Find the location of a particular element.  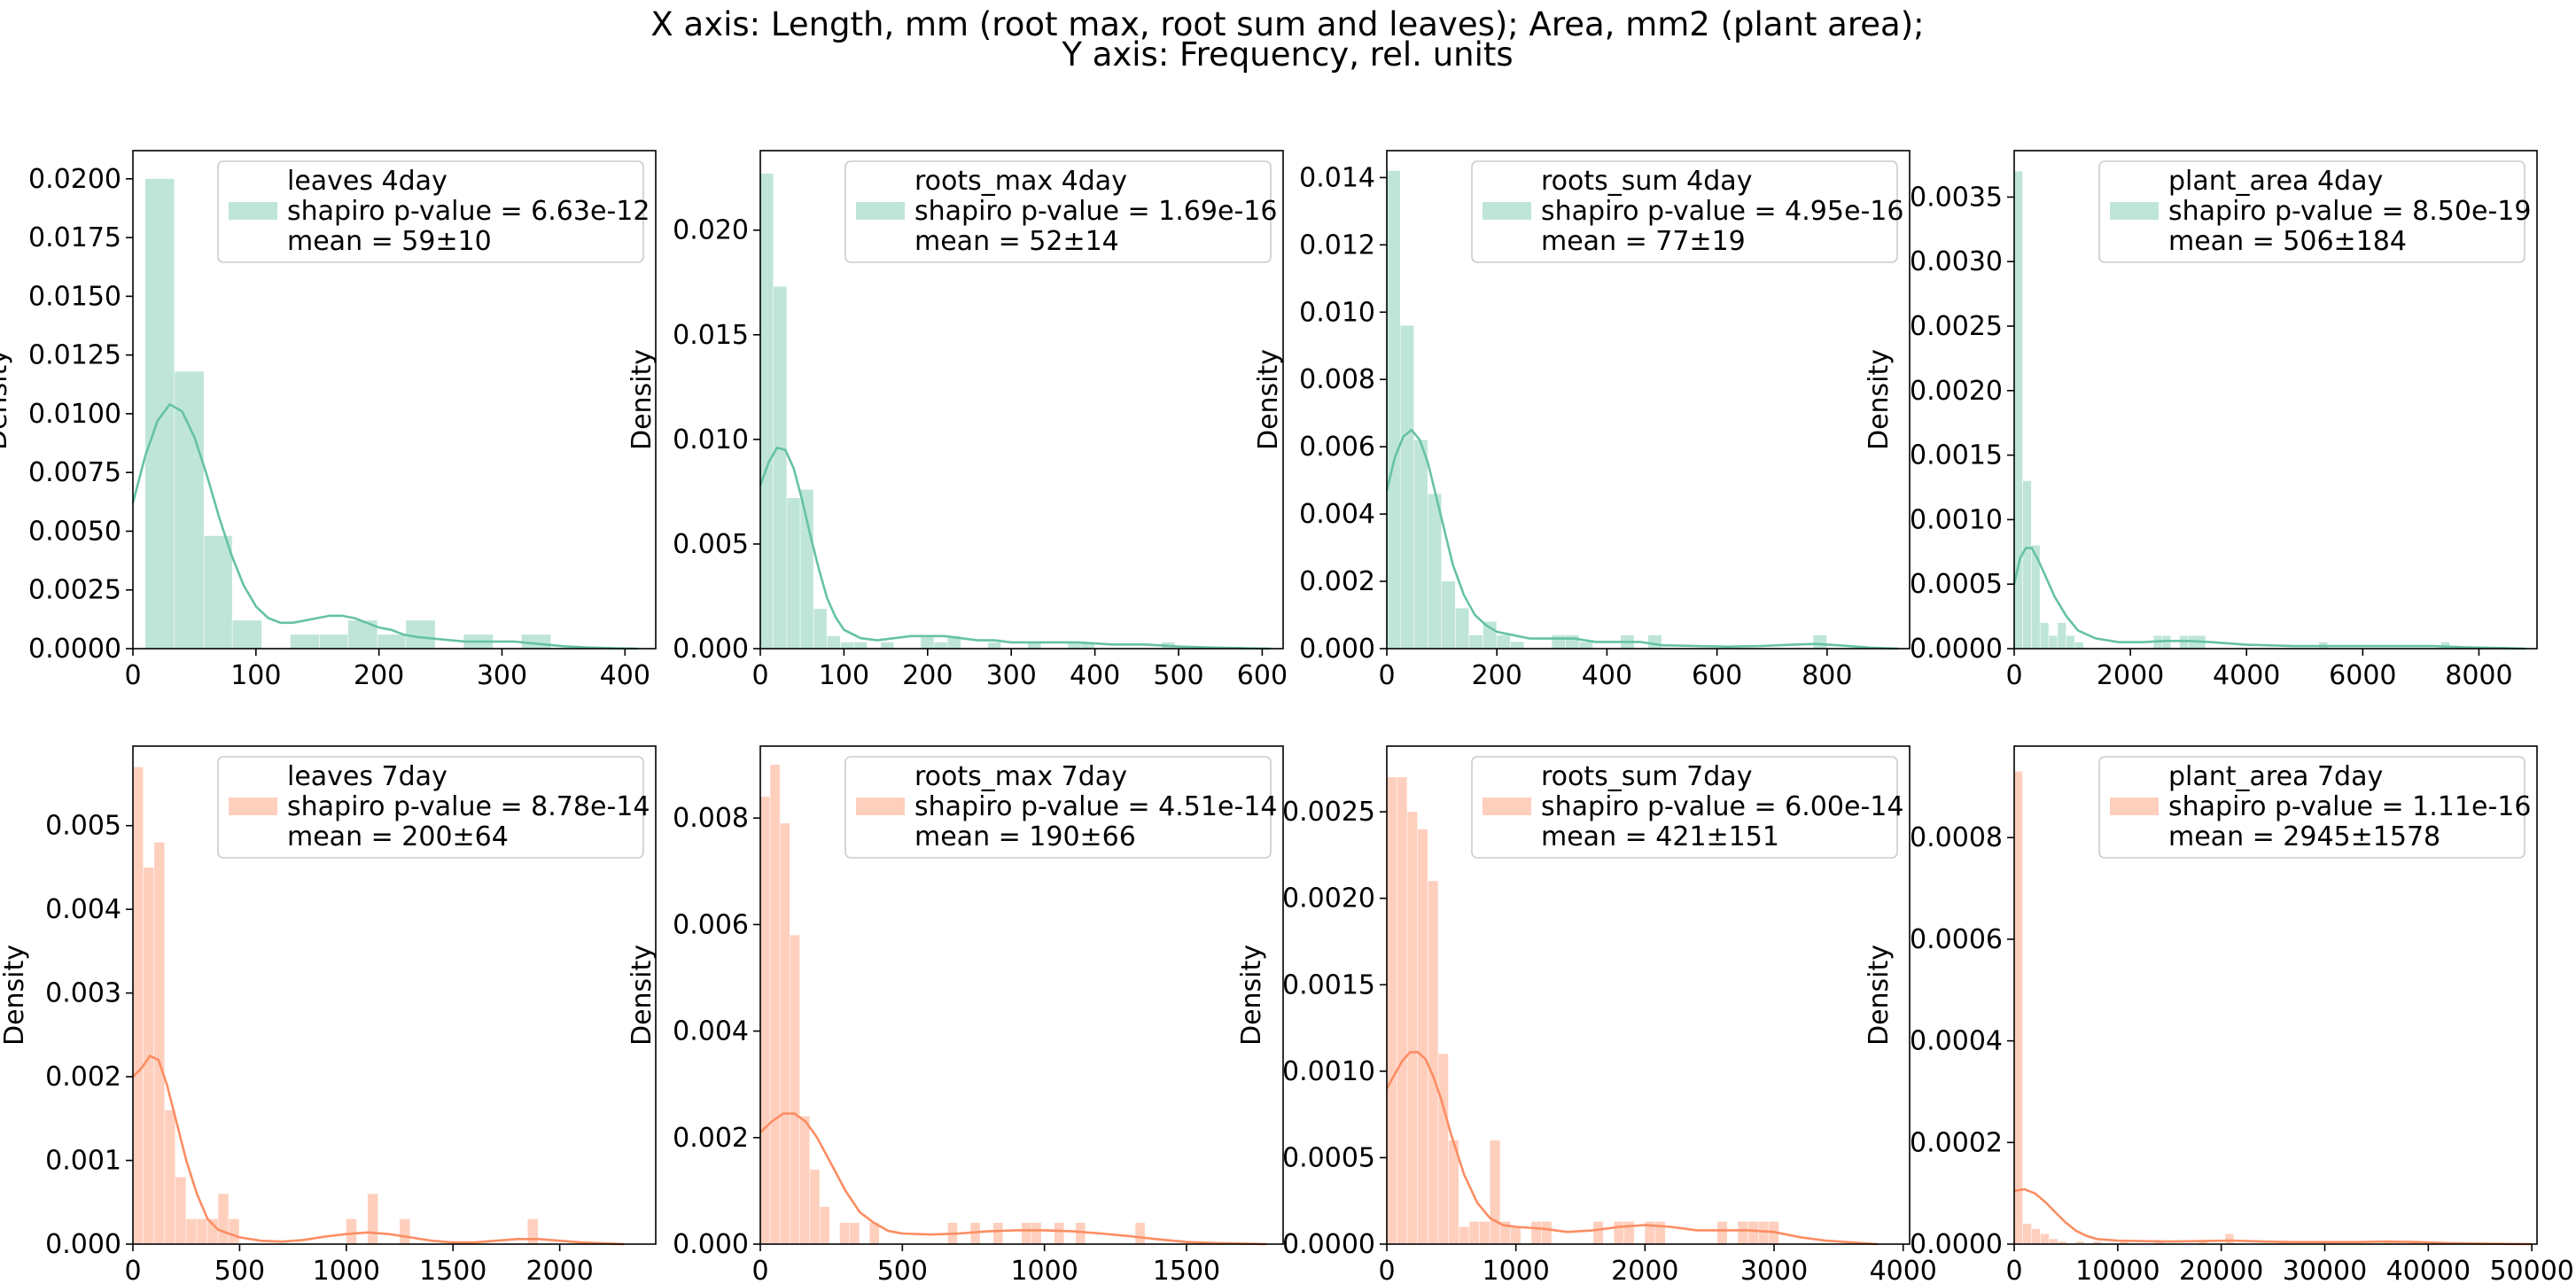

legend-mean-text: mean = 200±64 is located at coordinates (398, 837).